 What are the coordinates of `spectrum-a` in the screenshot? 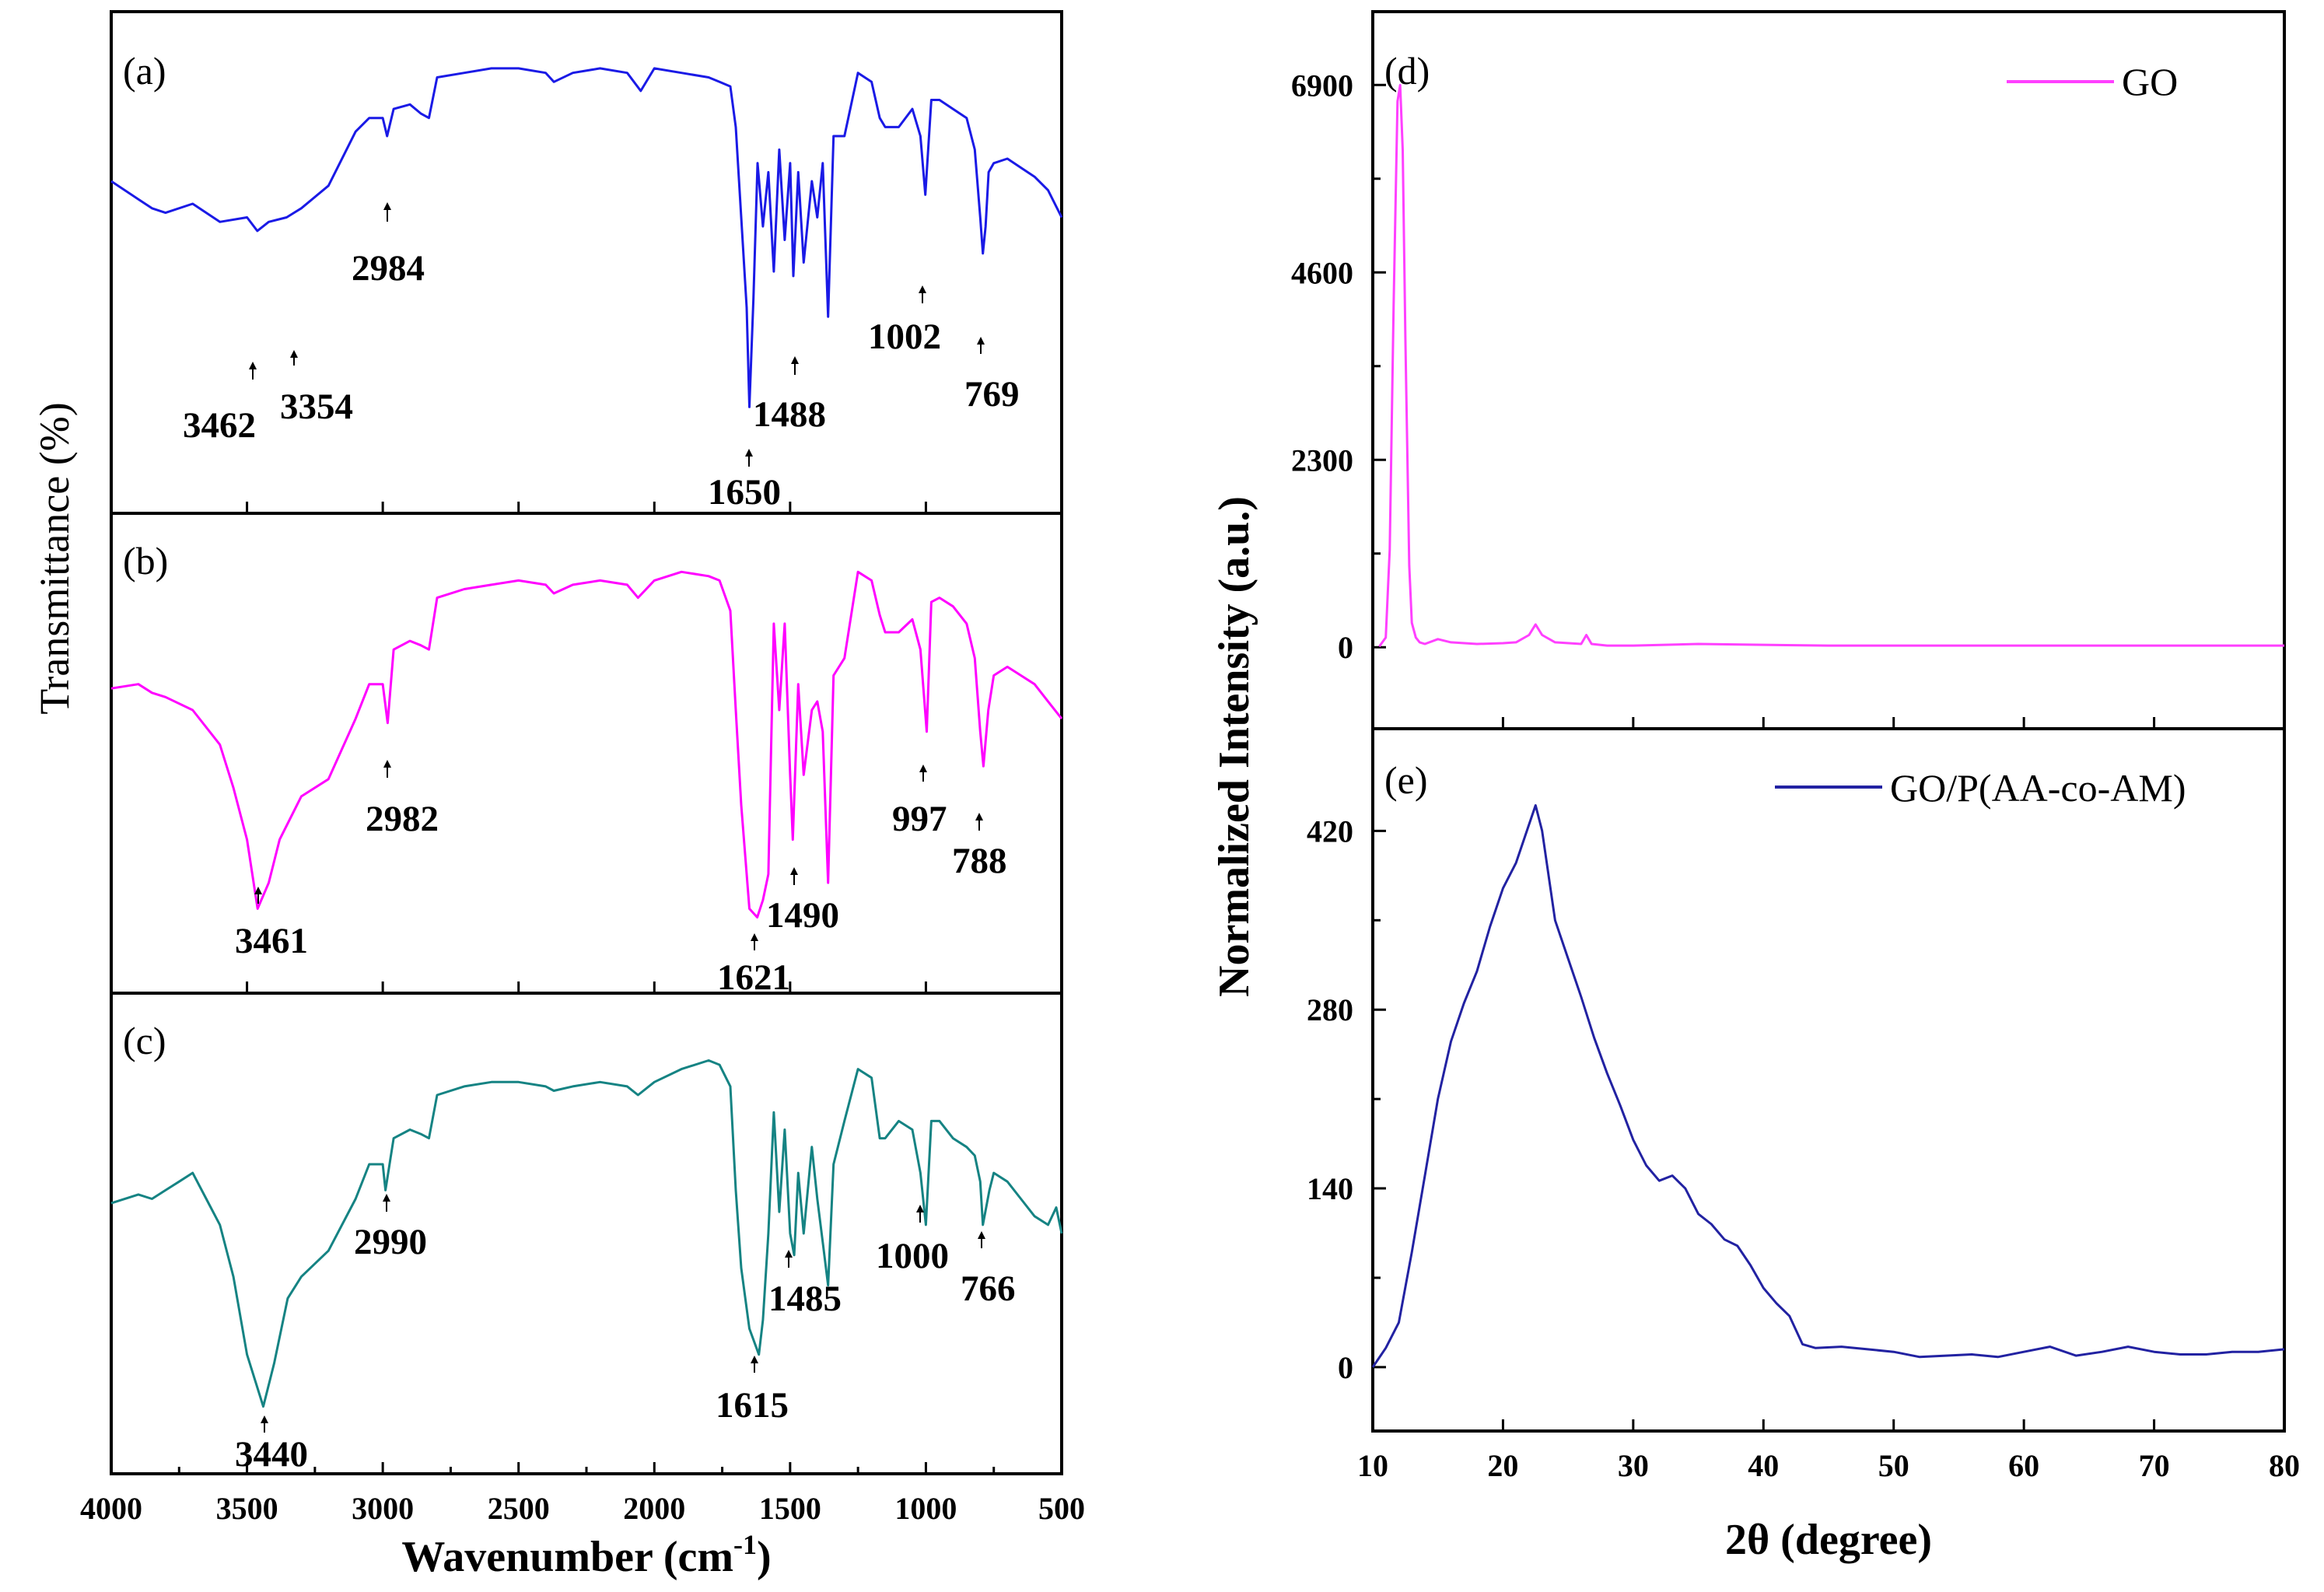 It's located at (587, 237).